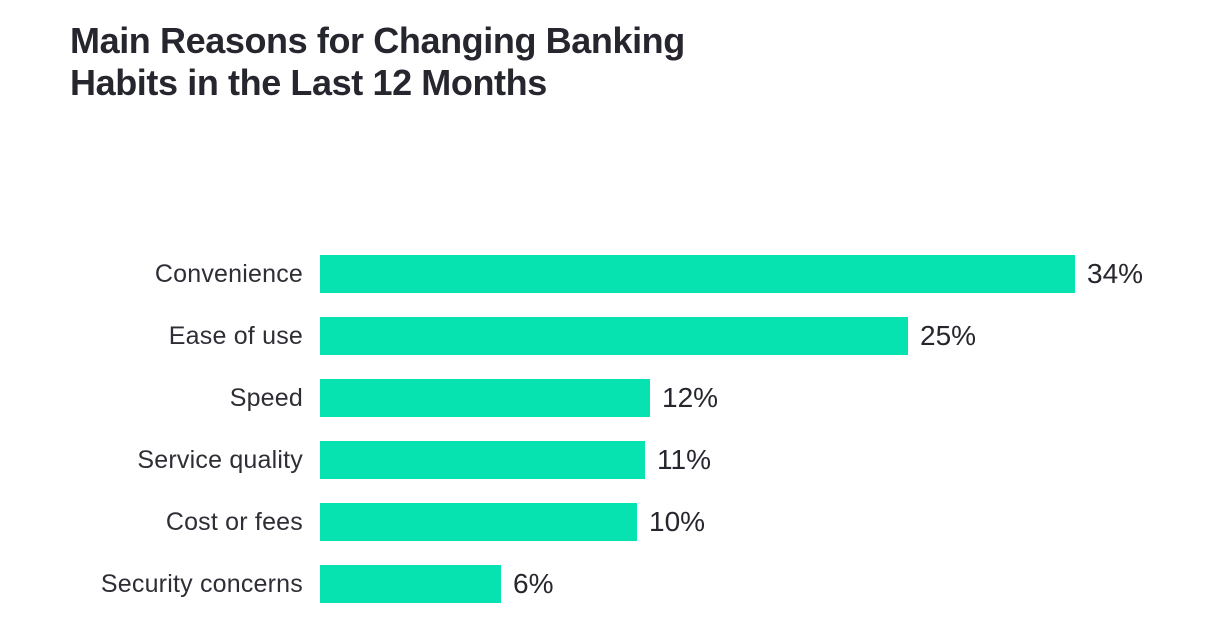 The image size is (1225, 637). I want to click on category-label: Ease of use, so click(235, 335).